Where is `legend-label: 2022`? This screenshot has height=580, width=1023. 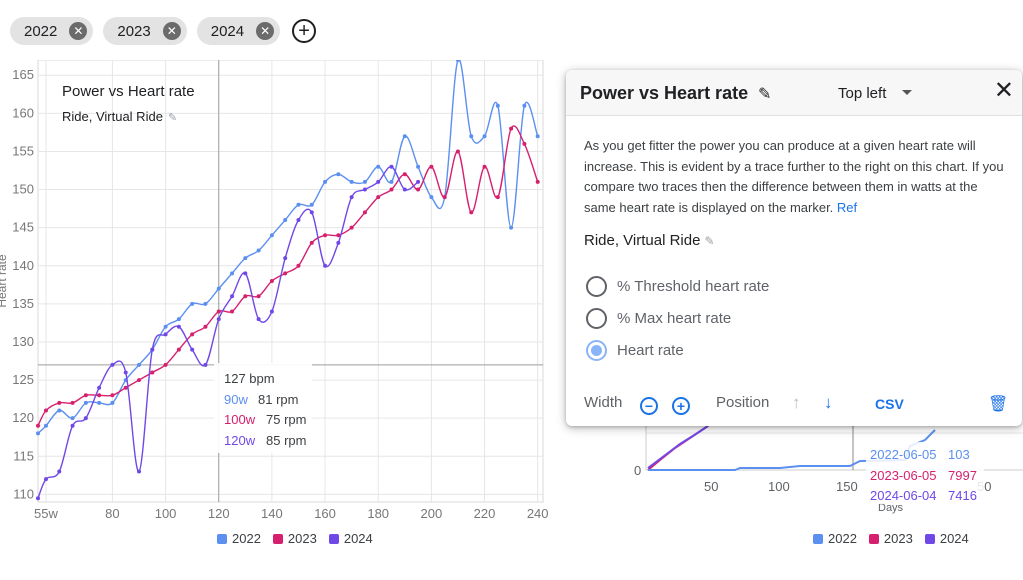 legend-label: 2022 is located at coordinates (246, 538).